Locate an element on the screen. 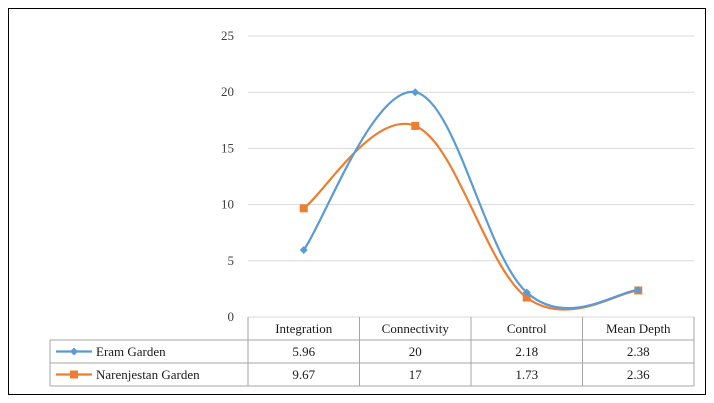  y-tick-label: 25 is located at coordinates (227, 35).